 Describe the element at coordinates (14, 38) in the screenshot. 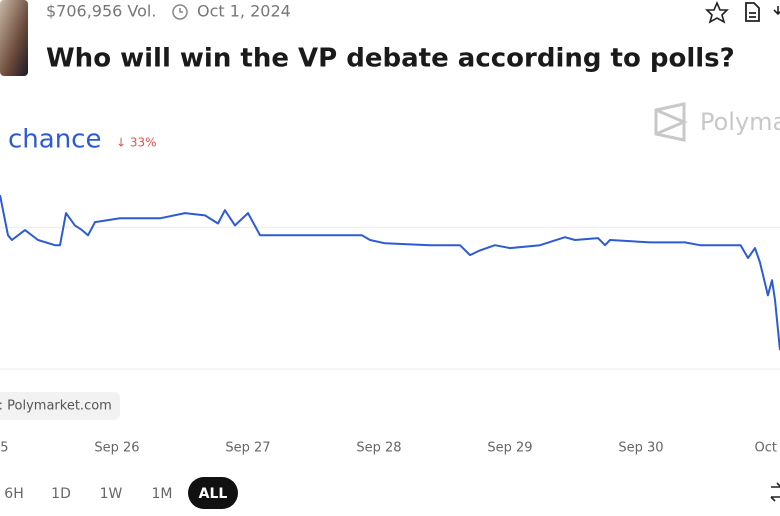

I see `avatar` at that location.